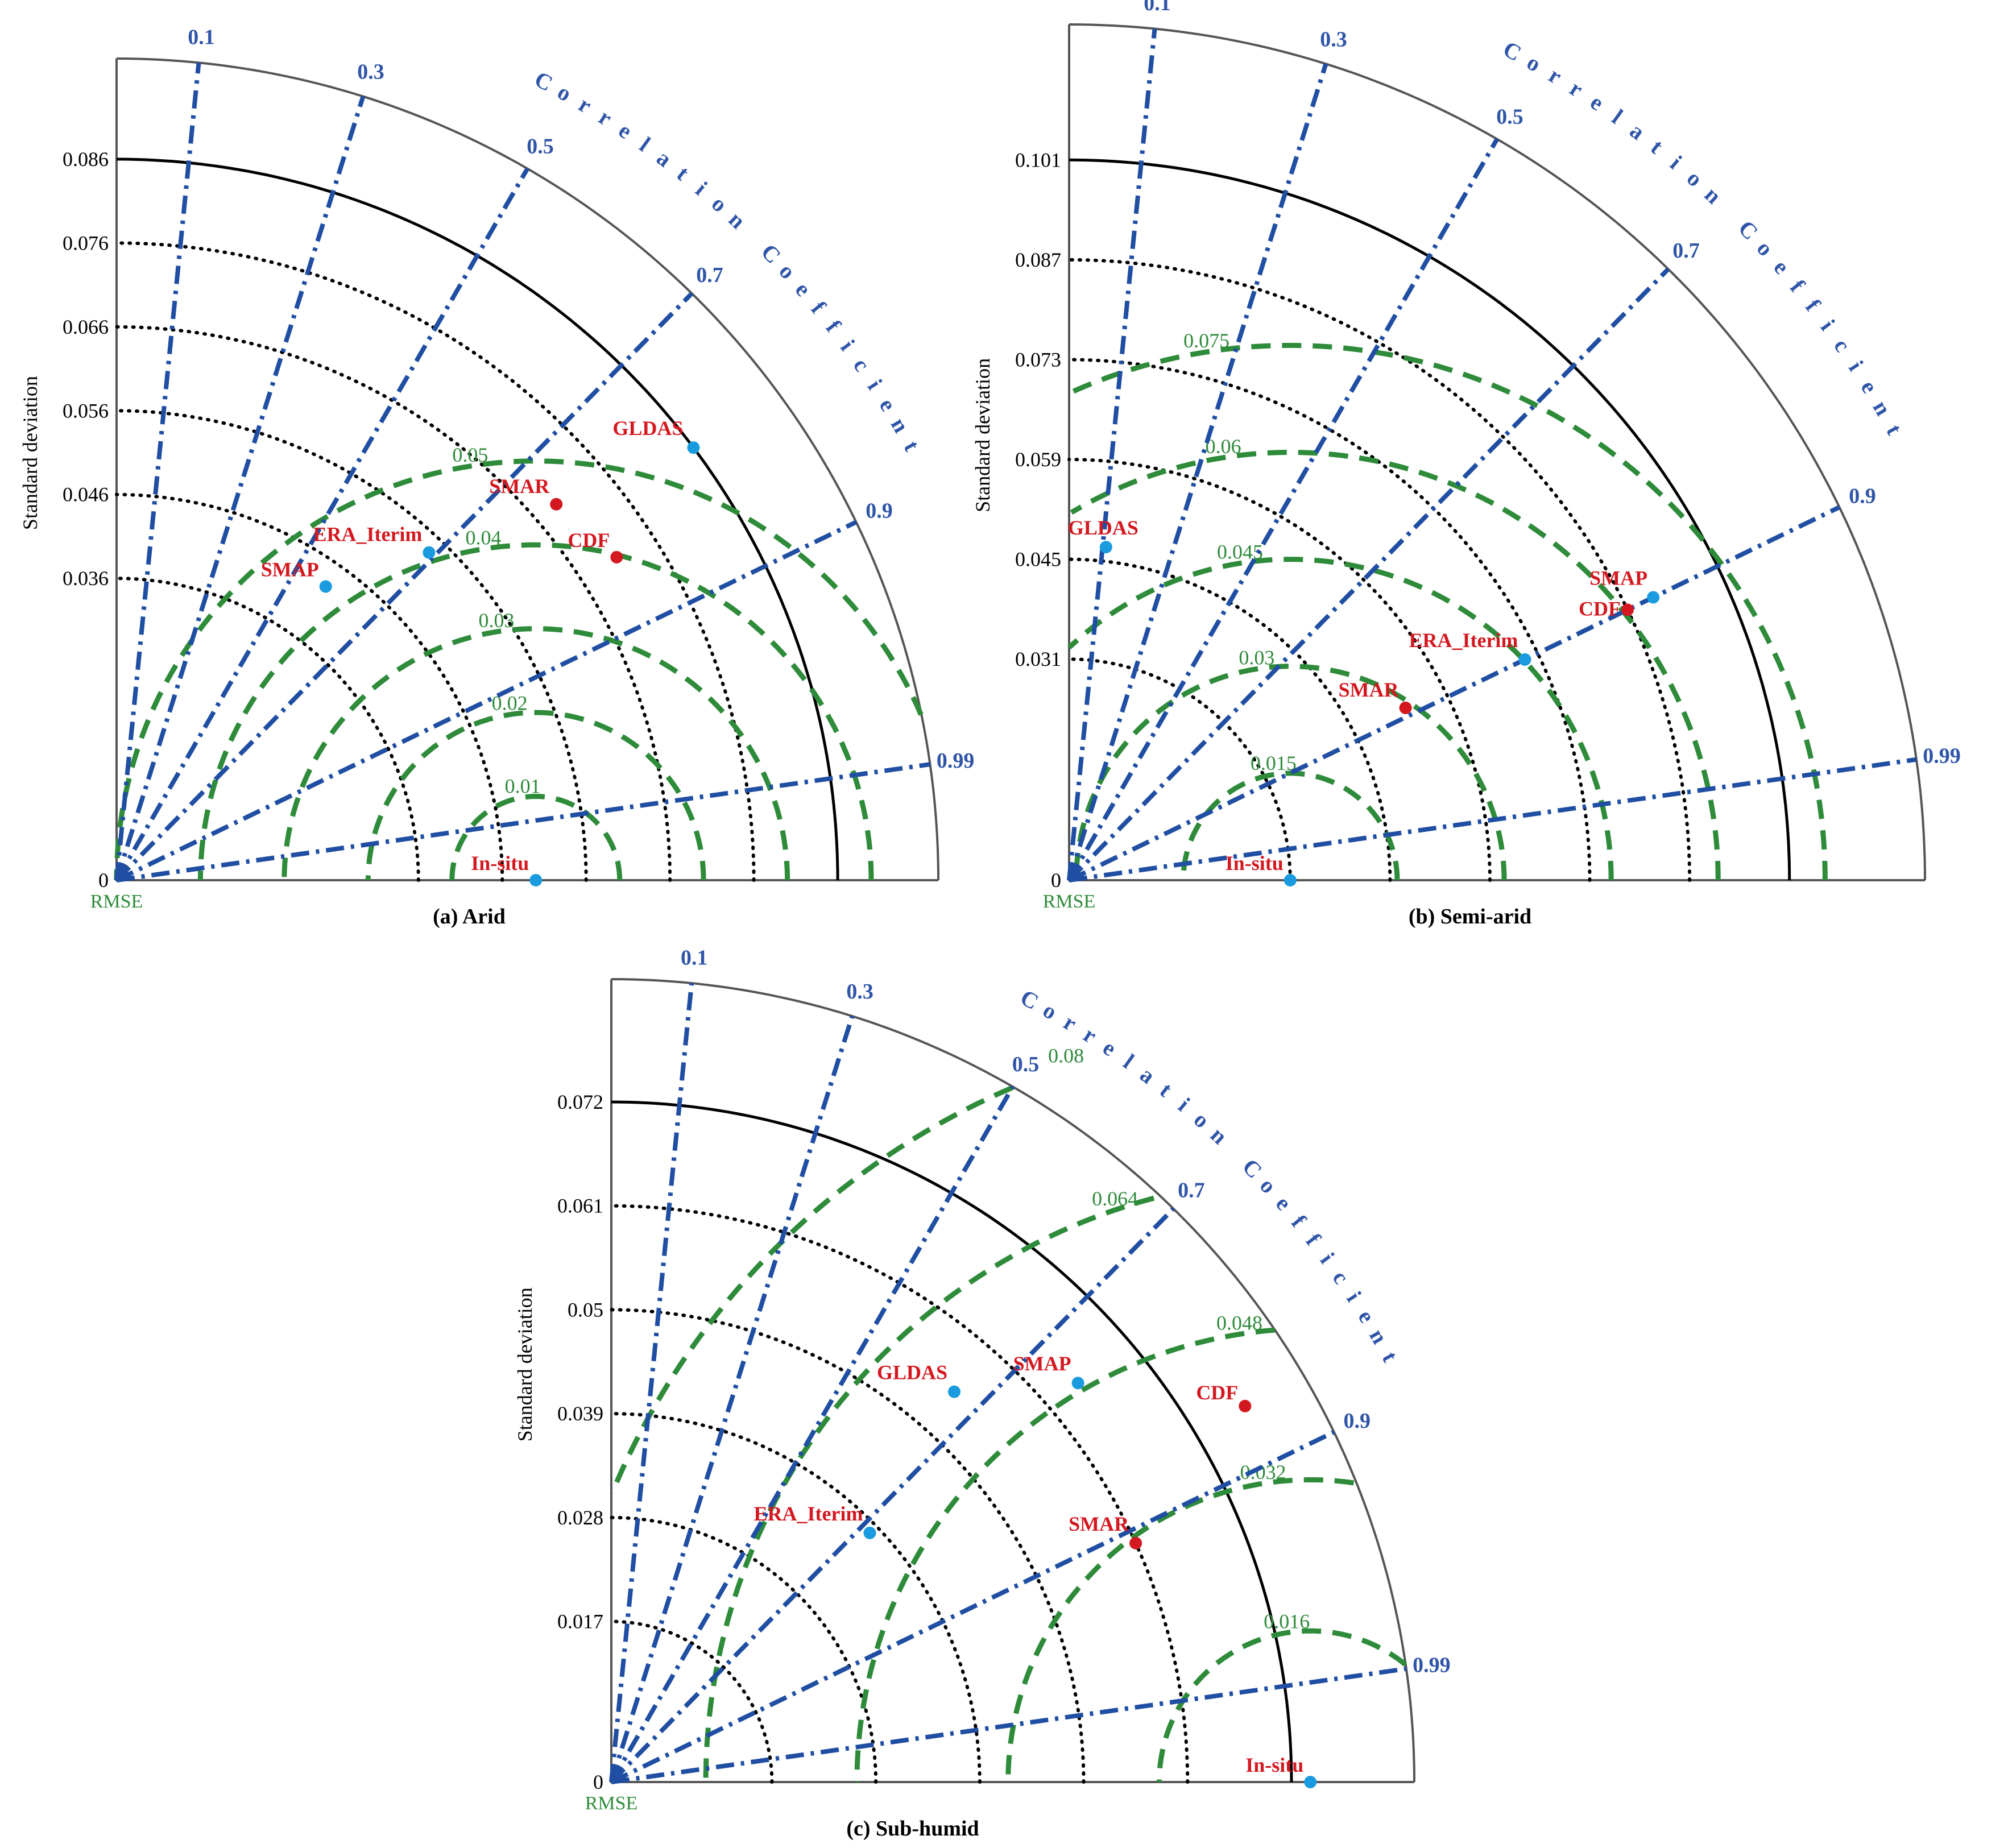 The width and height of the screenshot is (2008, 1848). Describe the element at coordinates (1206, 340) in the screenshot. I see `rmse-tick-label: 0.075` at that location.